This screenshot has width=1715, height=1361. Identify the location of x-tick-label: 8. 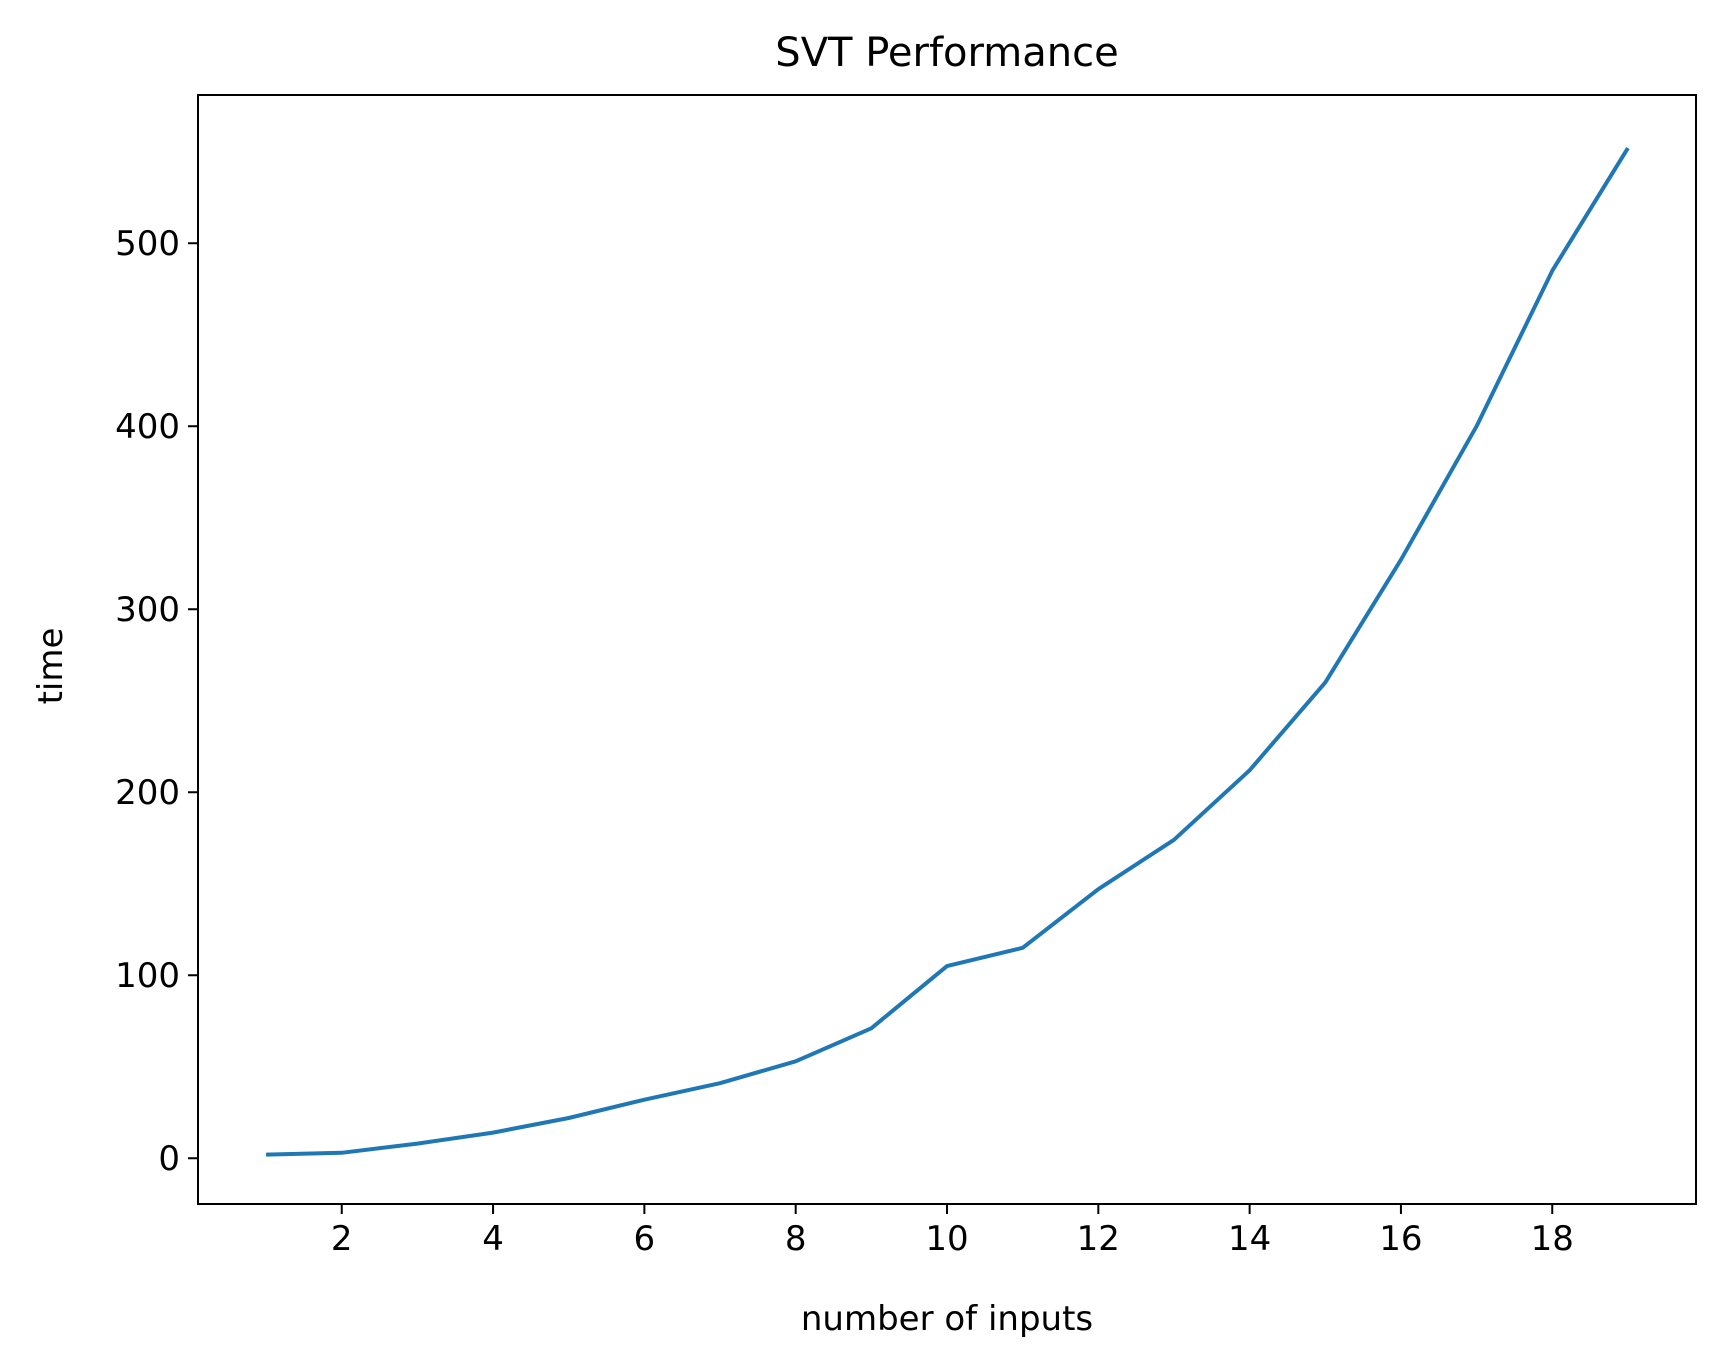
(796, 1239).